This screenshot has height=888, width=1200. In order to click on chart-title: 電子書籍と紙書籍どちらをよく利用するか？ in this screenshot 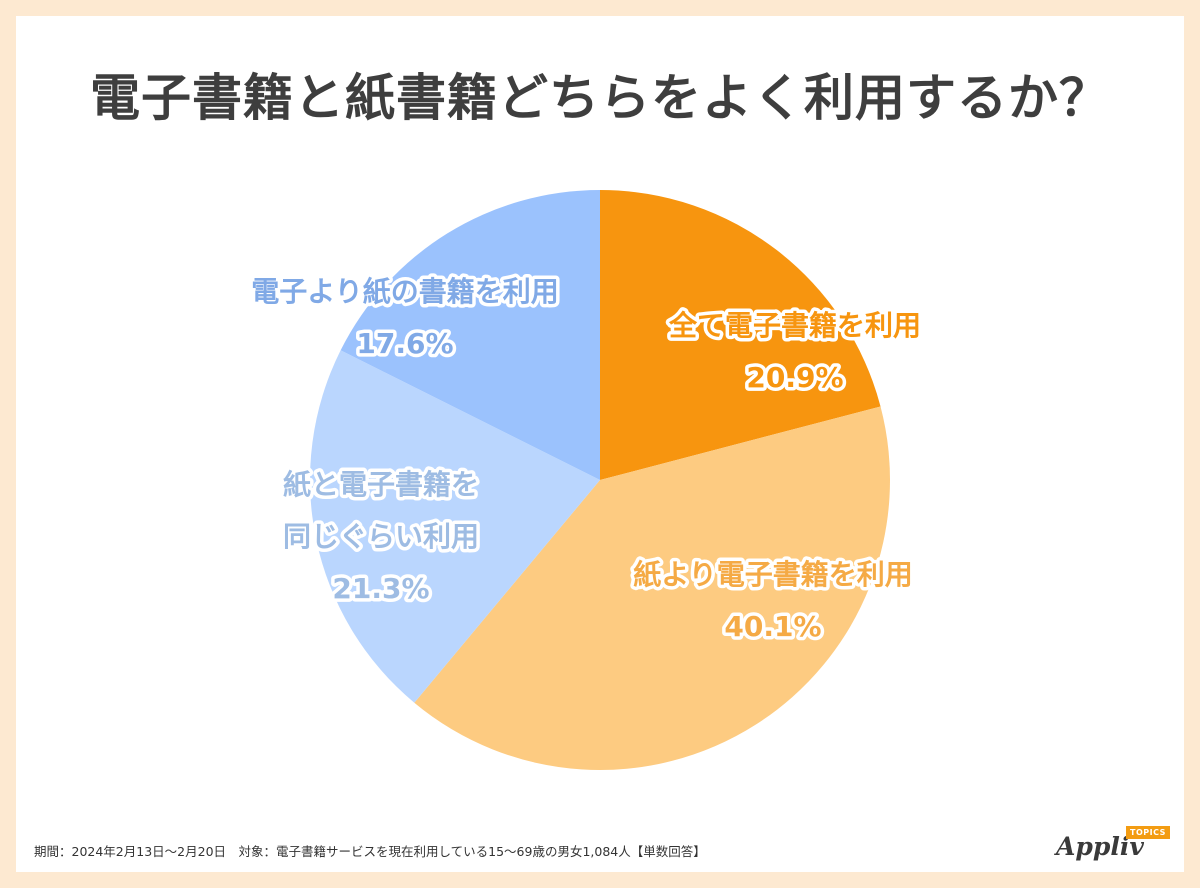, I will do `click(600, 98)`.